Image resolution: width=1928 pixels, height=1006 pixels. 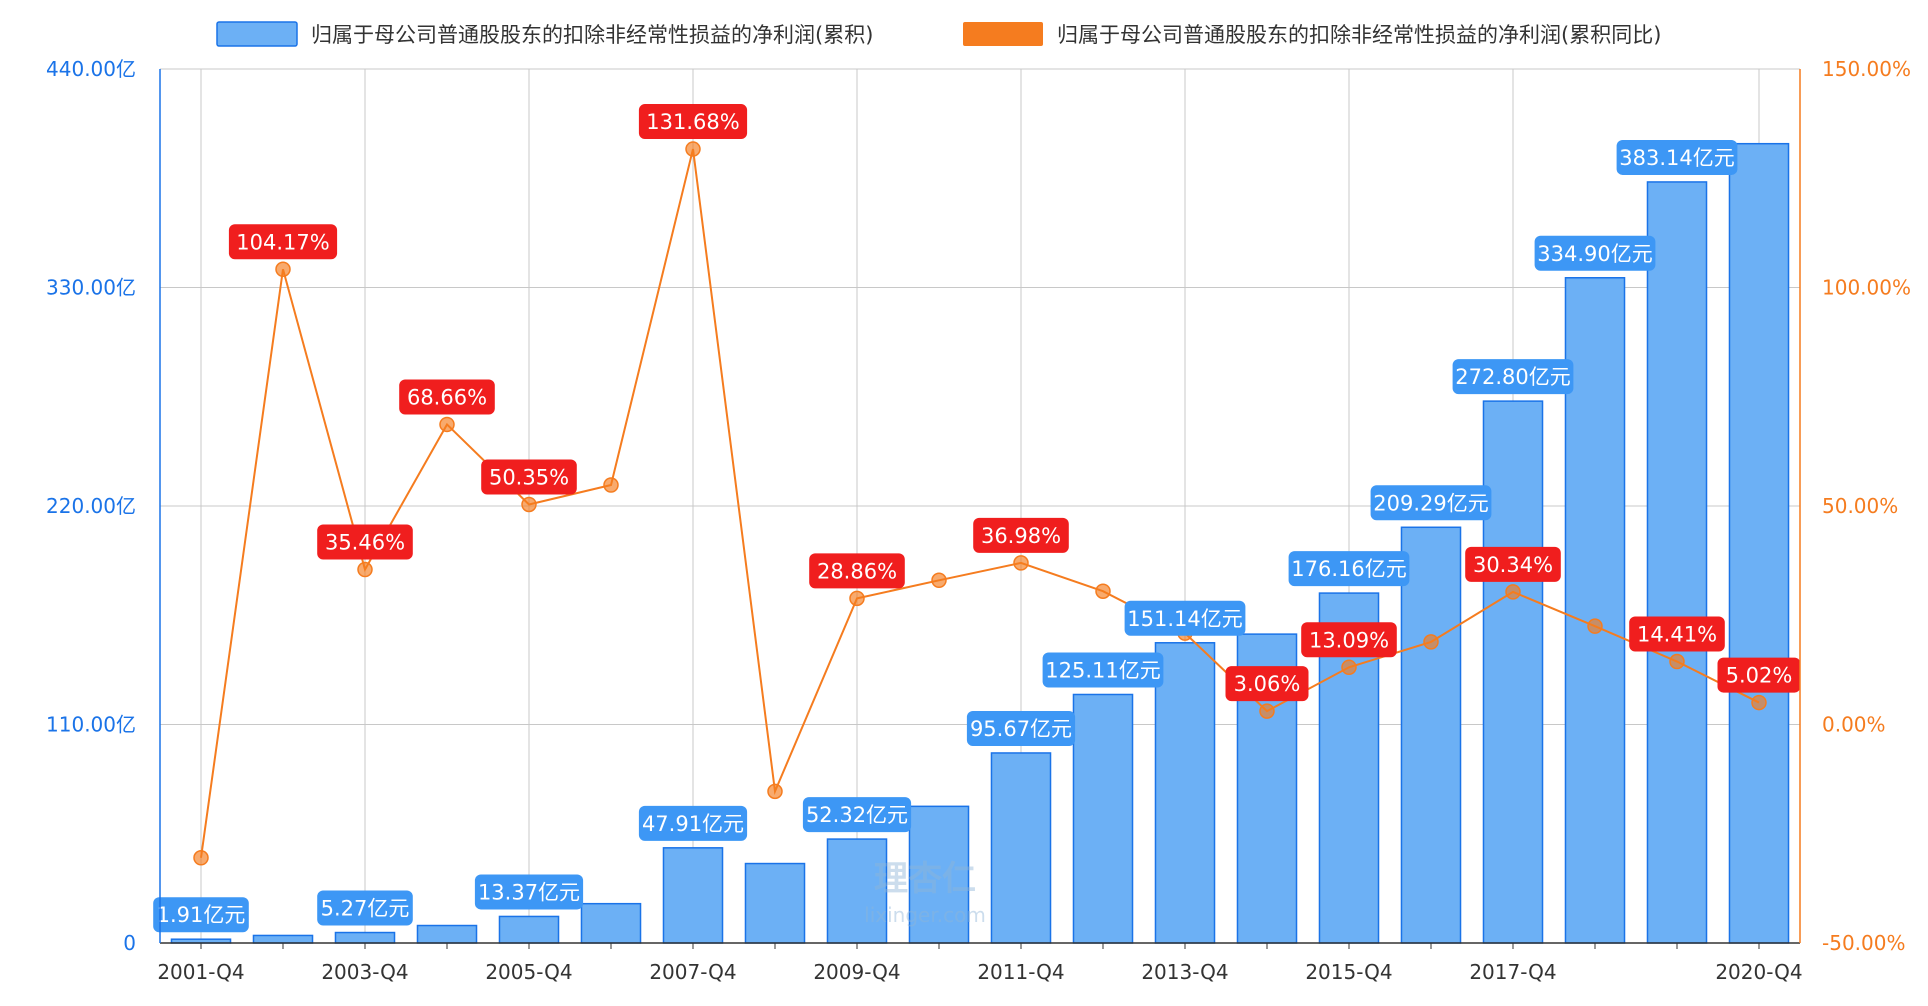 What do you see at coordinates (1860, 506) in the screenshot?
I see `y-right-tick-label: 50.00%` at bounding box center [1860, 506].